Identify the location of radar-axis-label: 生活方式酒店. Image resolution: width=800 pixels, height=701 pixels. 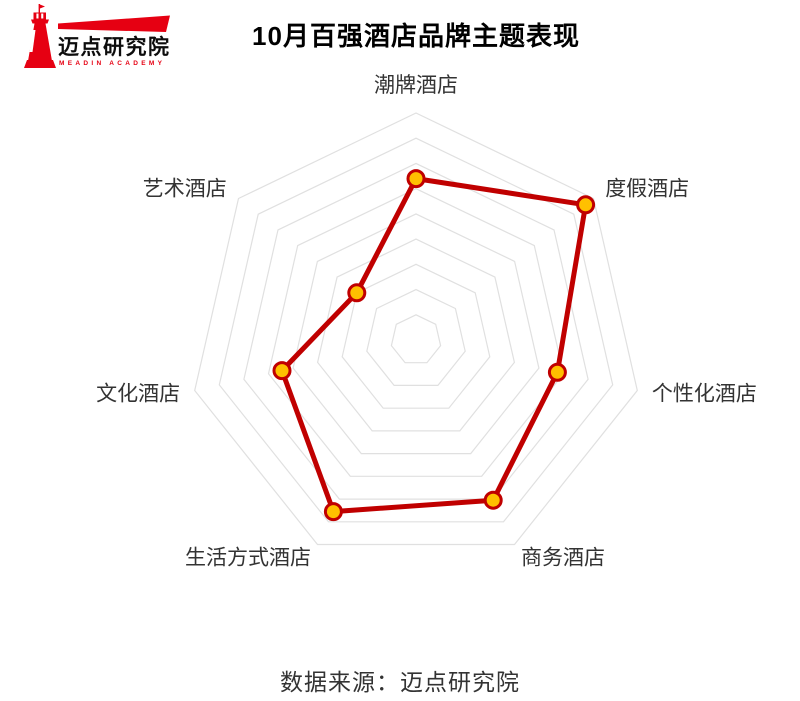
(248, 558).